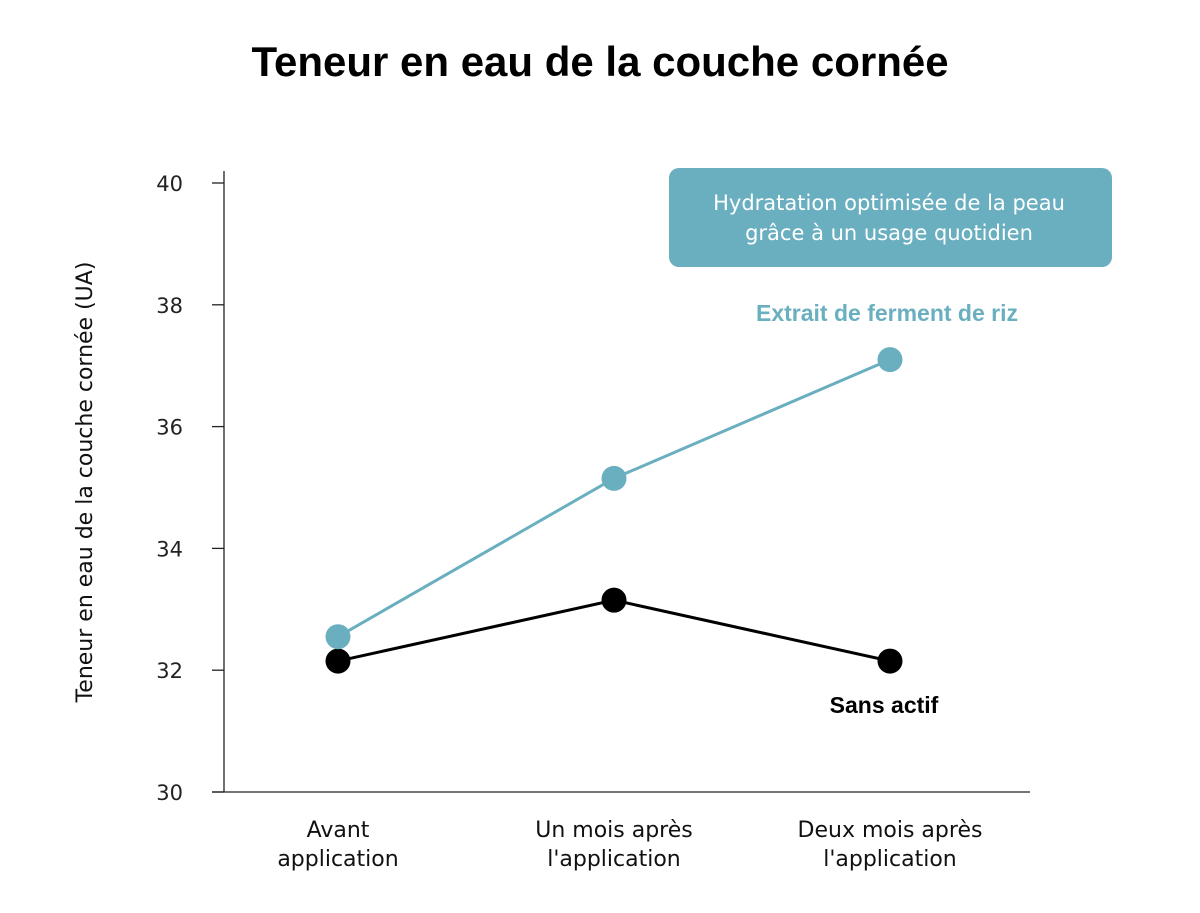 Image resolution: width=1200 pixels, height=913 pixels. What do you see at coordinates (887, 313) in the screenshot?
I see `series-label-rice-ferment: Extrait de ferment de riz` at bounding box center [887, 313].